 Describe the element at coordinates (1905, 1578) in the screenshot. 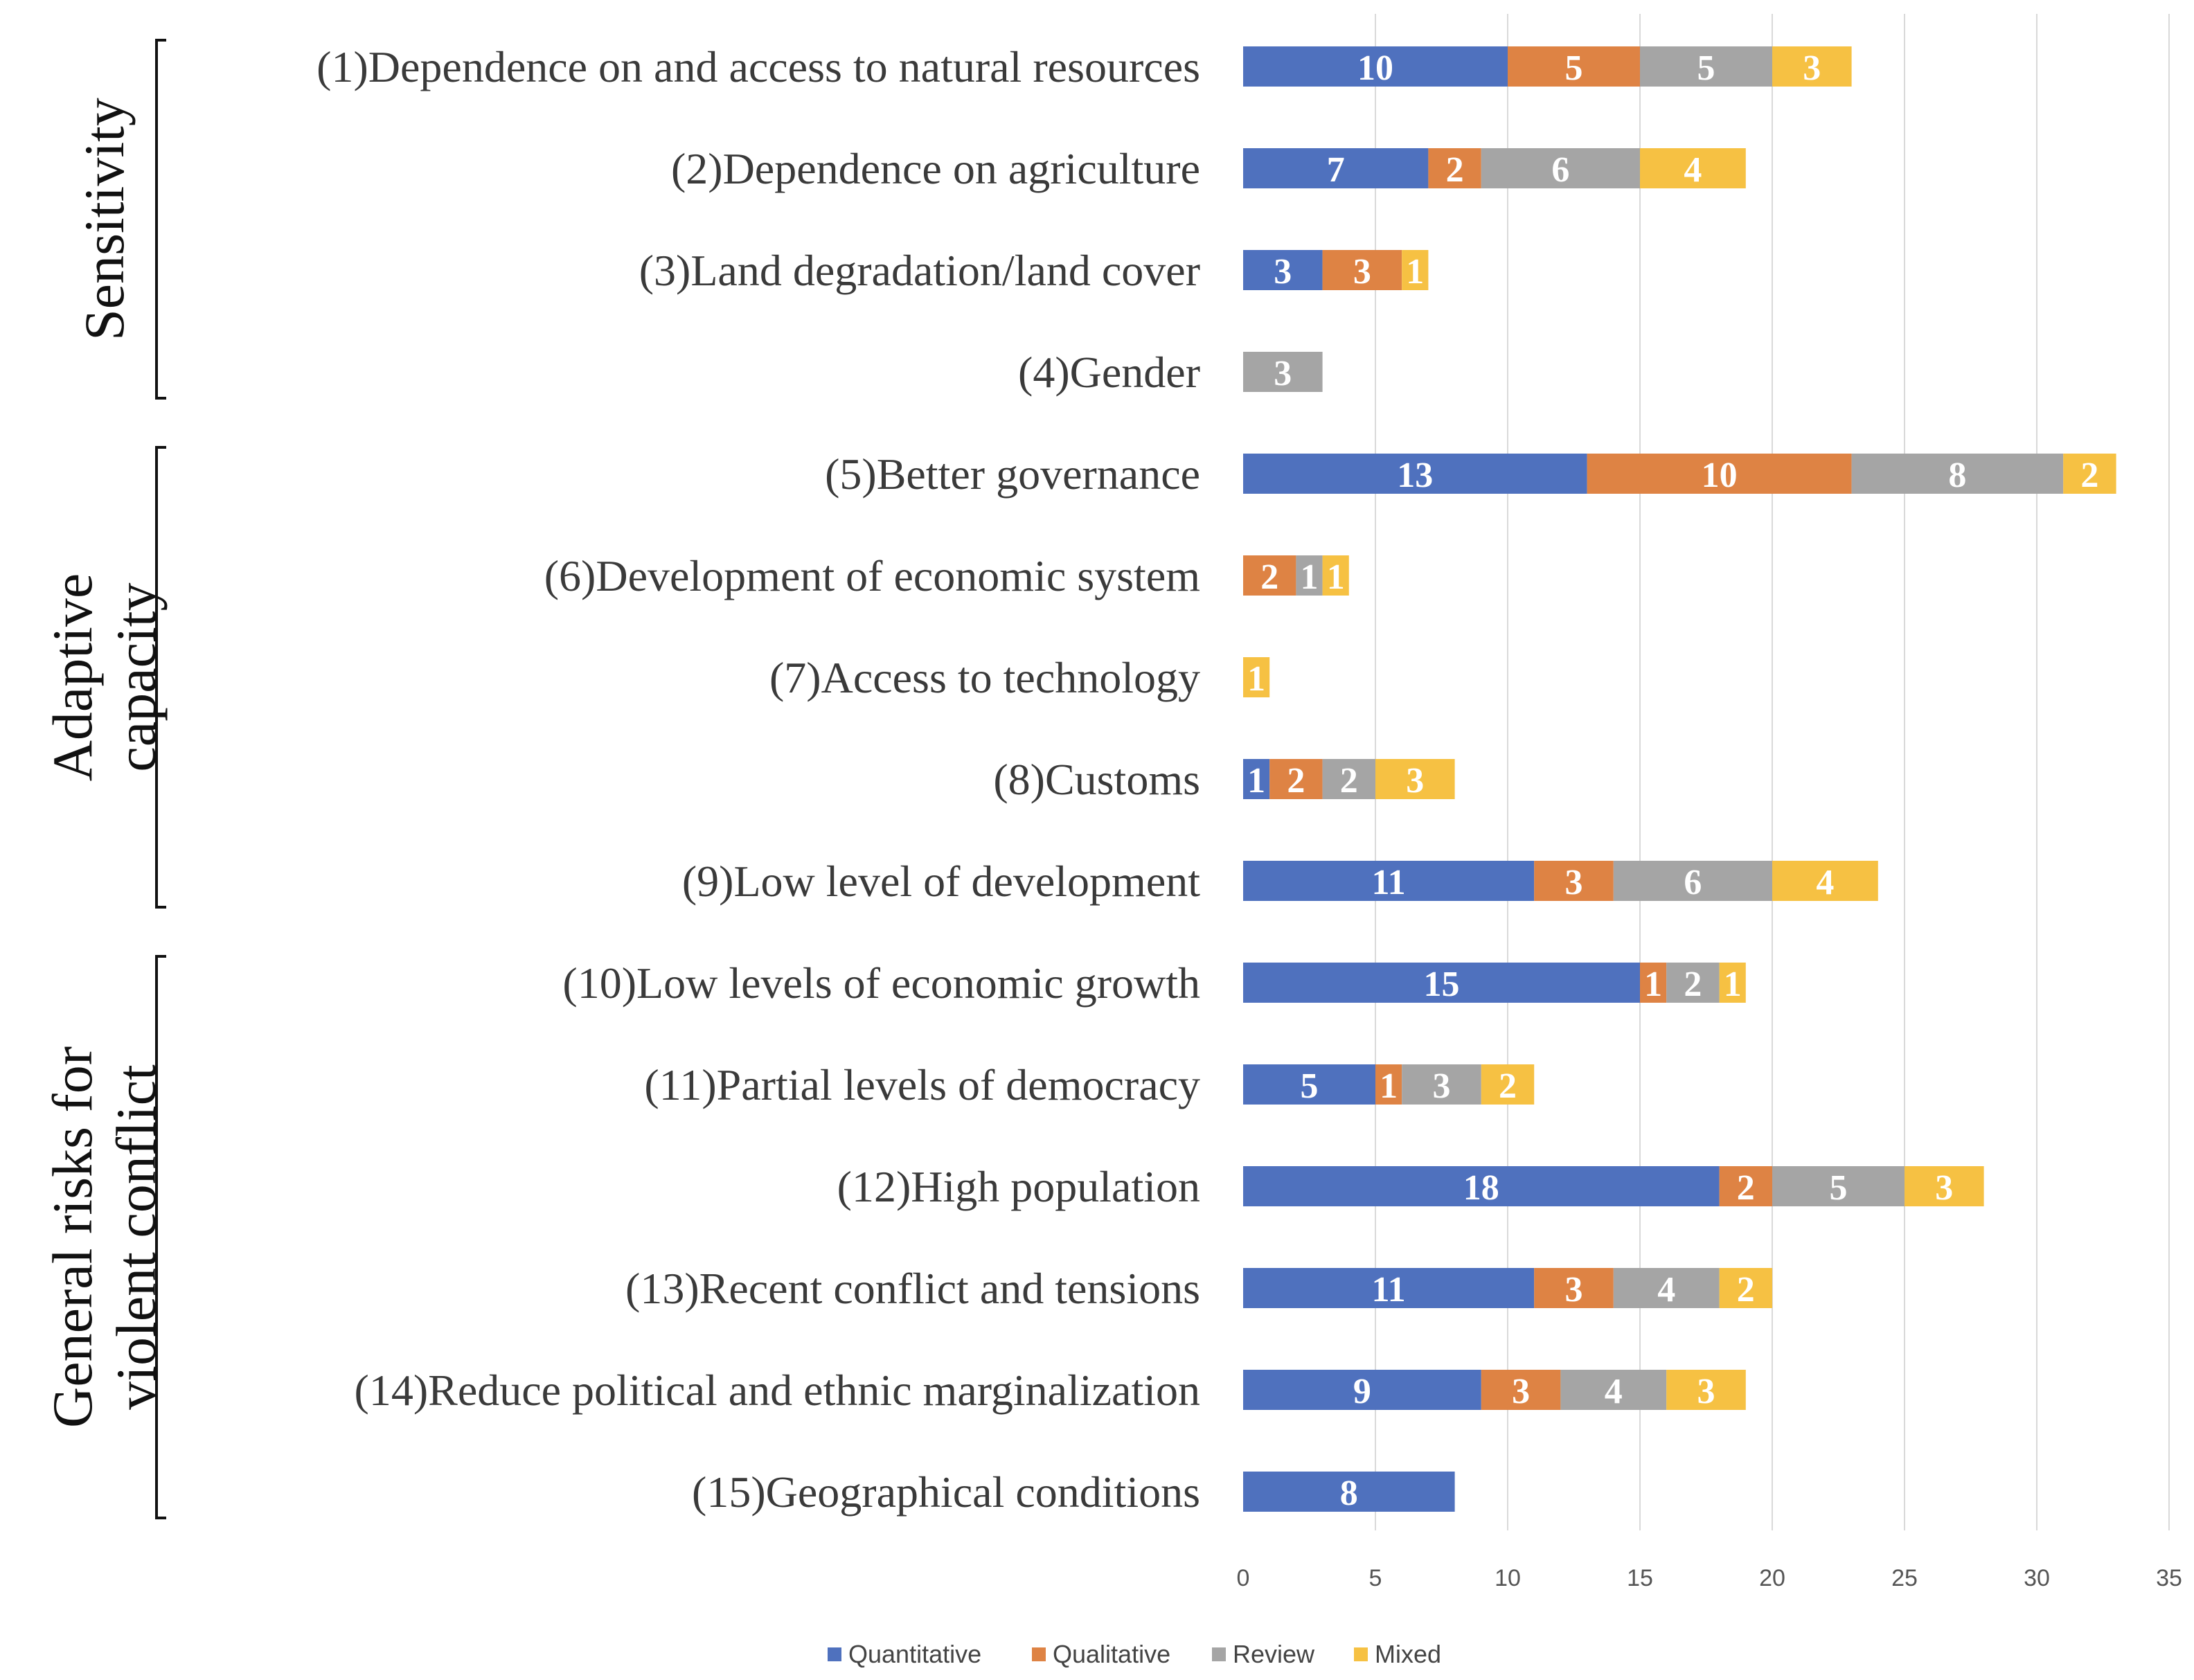

I see `x-tick-label: 25` at that location.